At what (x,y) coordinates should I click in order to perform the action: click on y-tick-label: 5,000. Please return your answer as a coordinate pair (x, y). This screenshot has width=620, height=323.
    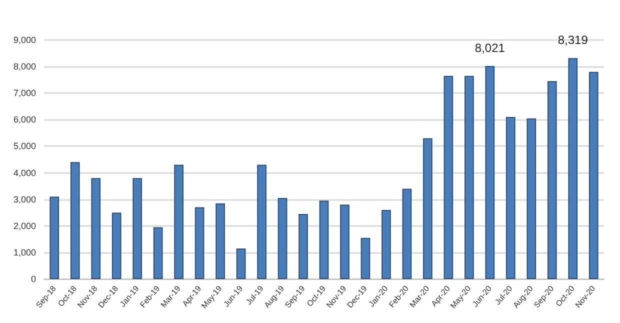
    Looking at the image, I should click on (24, 146).